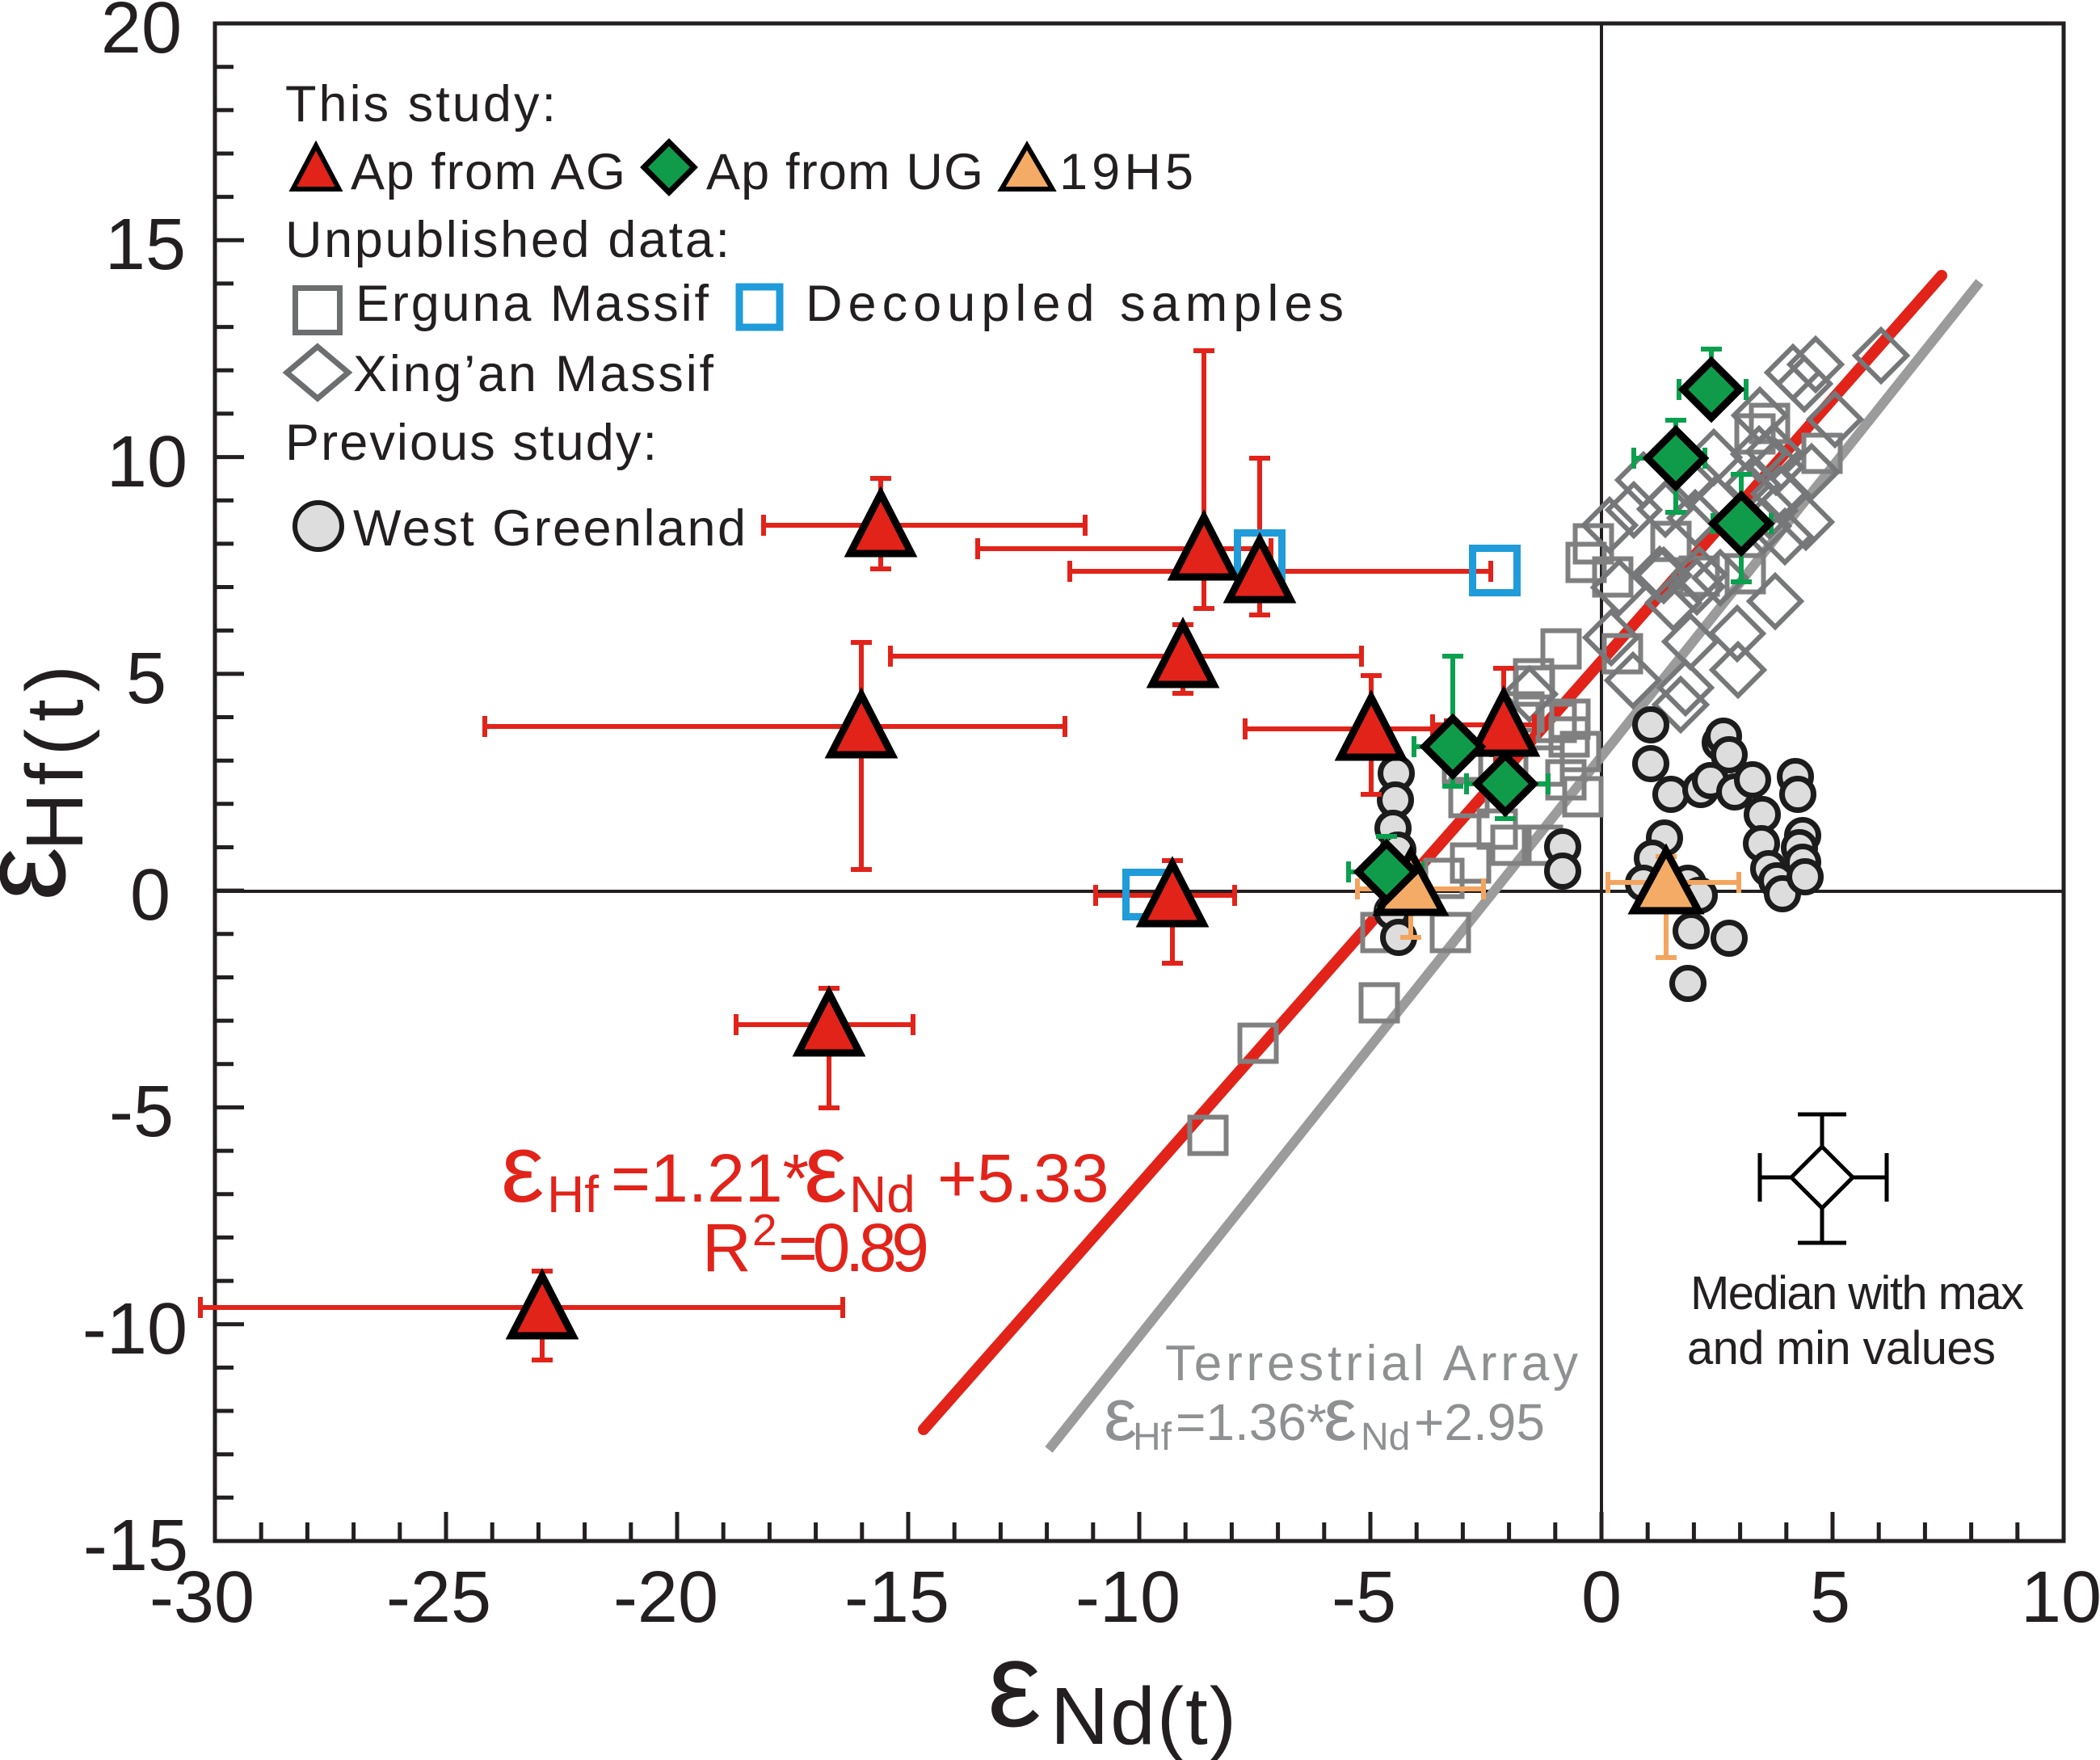  Describe the element at coordinates (202, 1597) in the screenshot. I see `svg-text: -30` at that location.